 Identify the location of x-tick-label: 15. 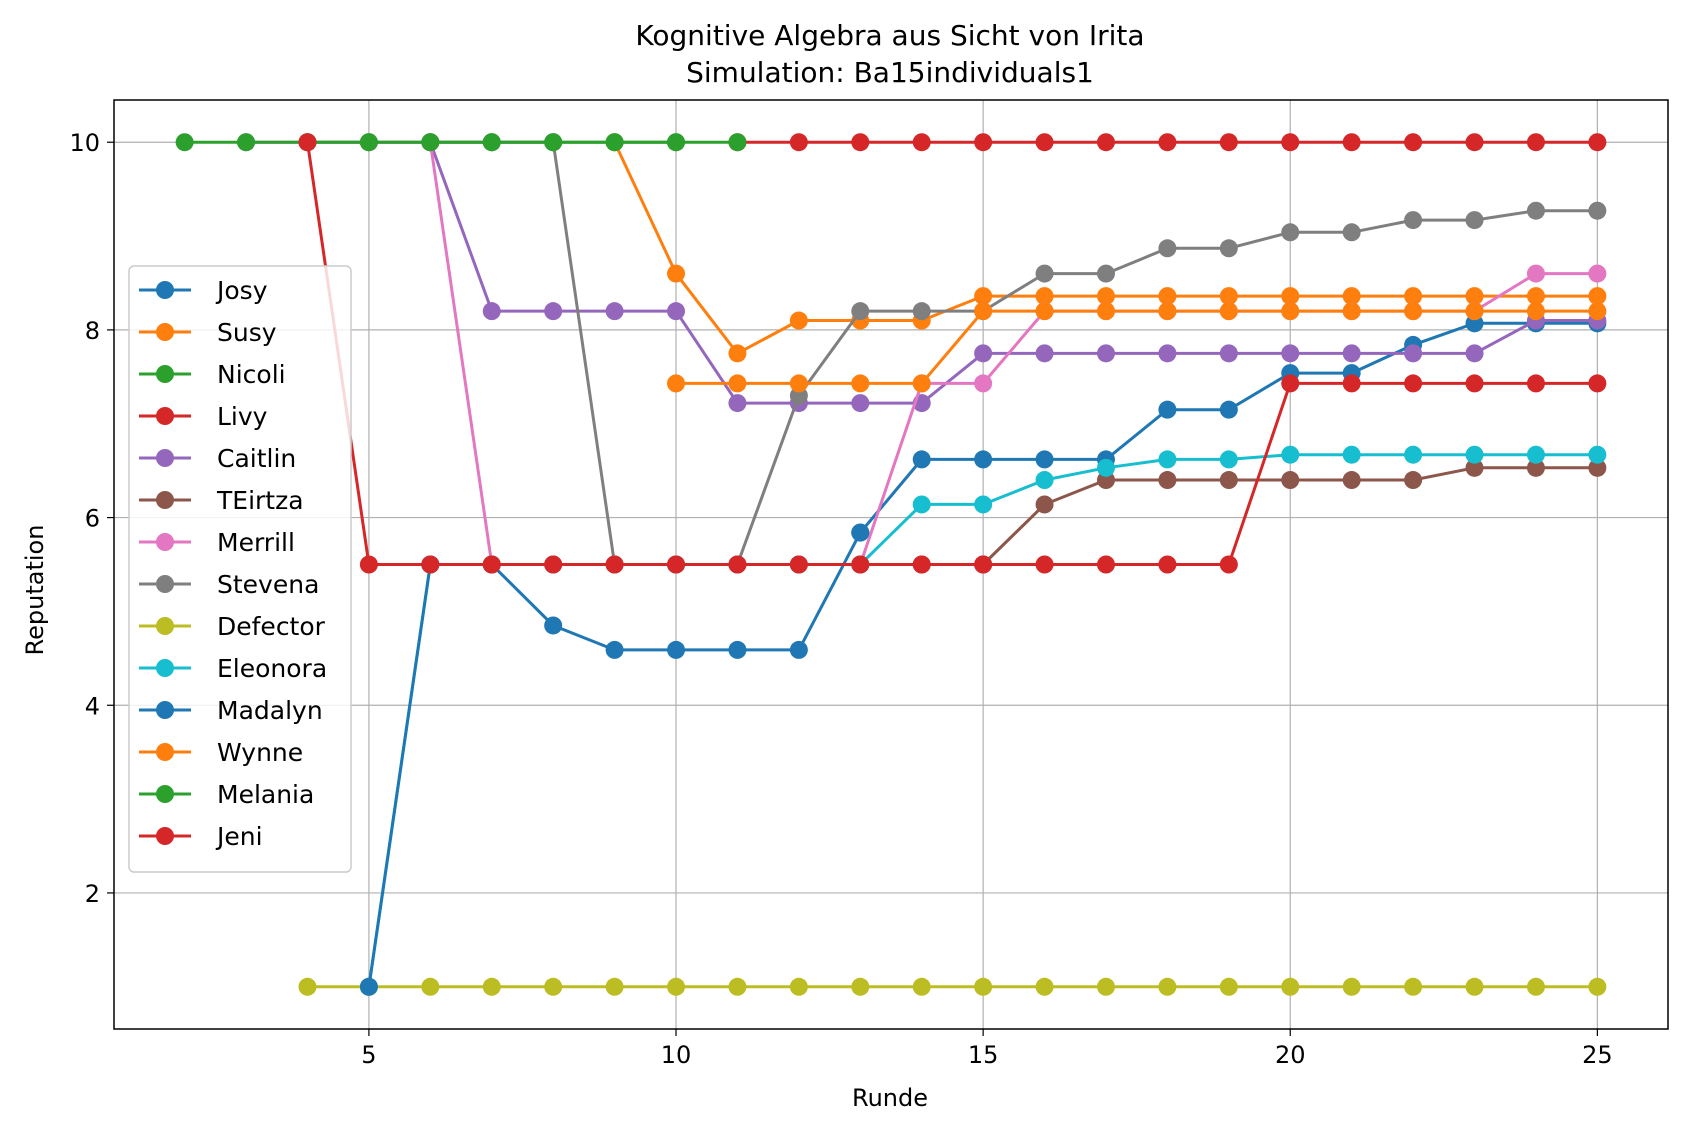
(983, 1055).